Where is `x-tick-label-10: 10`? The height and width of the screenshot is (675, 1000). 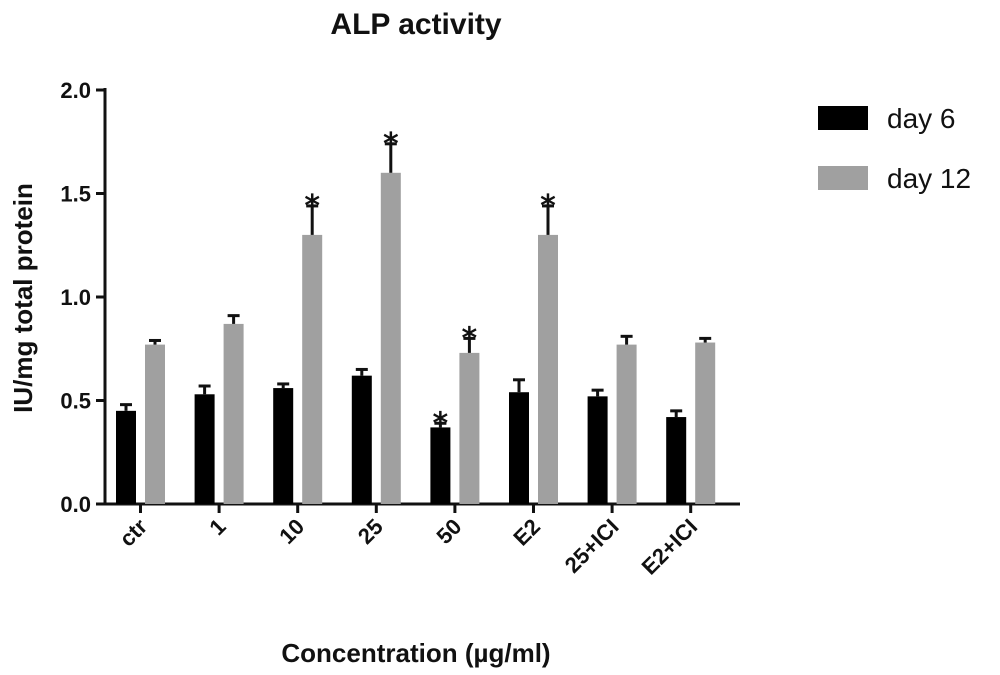 x-tick-label-10: 10 is located at coordinates (291, 531).